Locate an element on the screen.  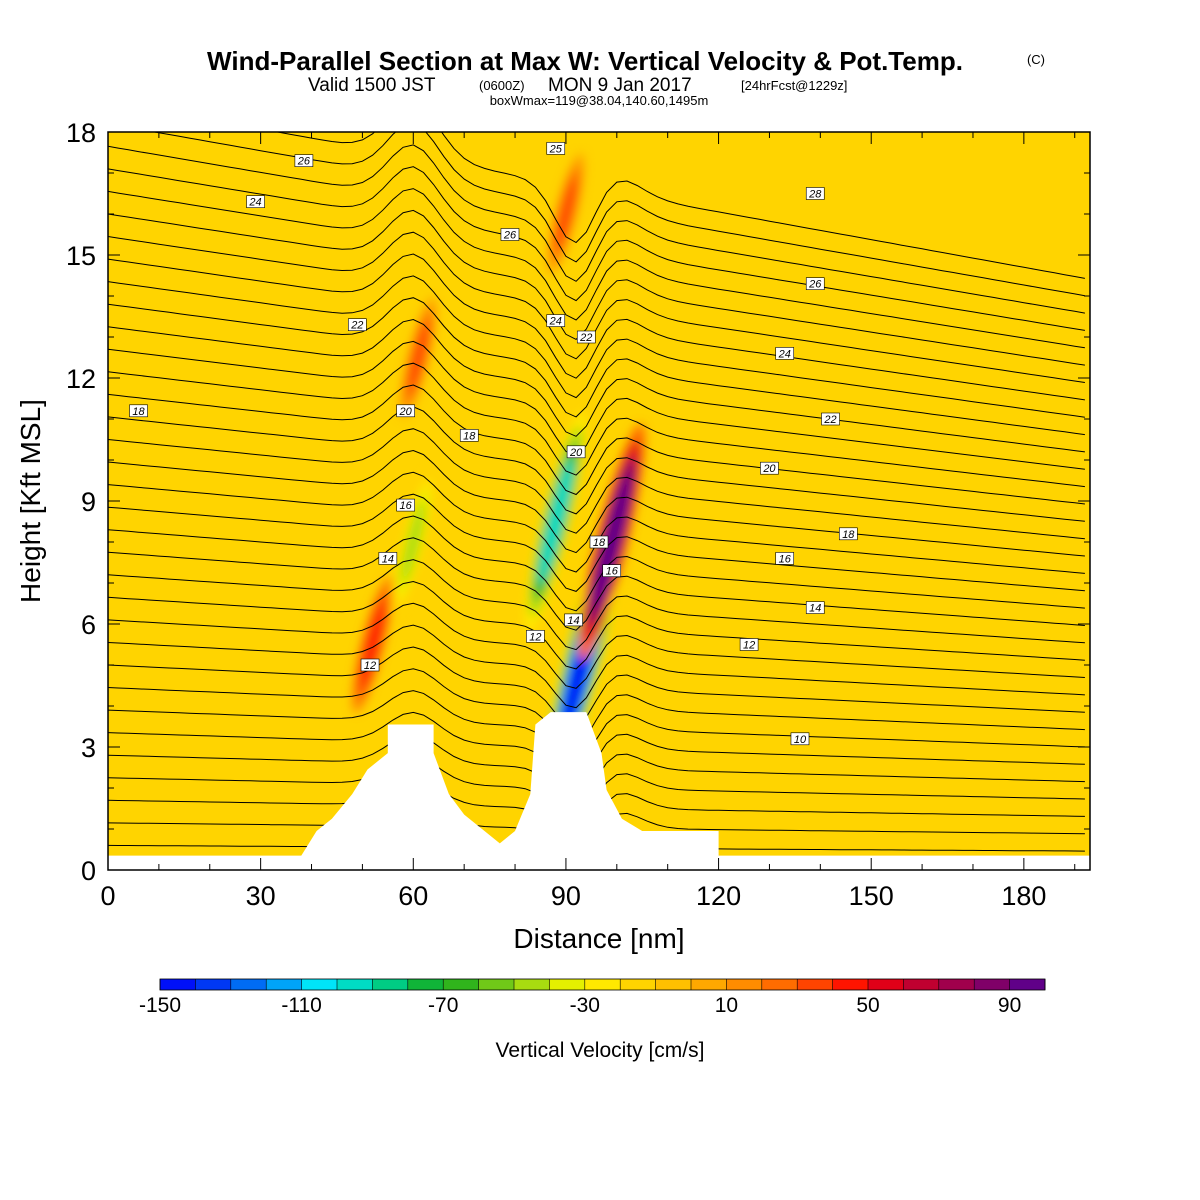
x-tick-label: 90 is located at coordinates (566, 896).